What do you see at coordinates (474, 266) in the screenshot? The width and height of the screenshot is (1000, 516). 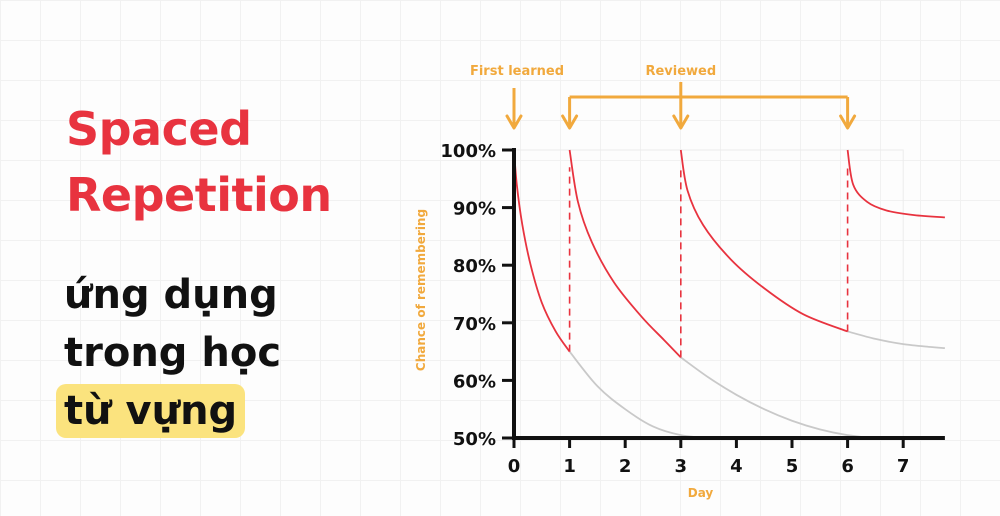 I see `y-tick-label: 80%` at bounding box center [474, 266].